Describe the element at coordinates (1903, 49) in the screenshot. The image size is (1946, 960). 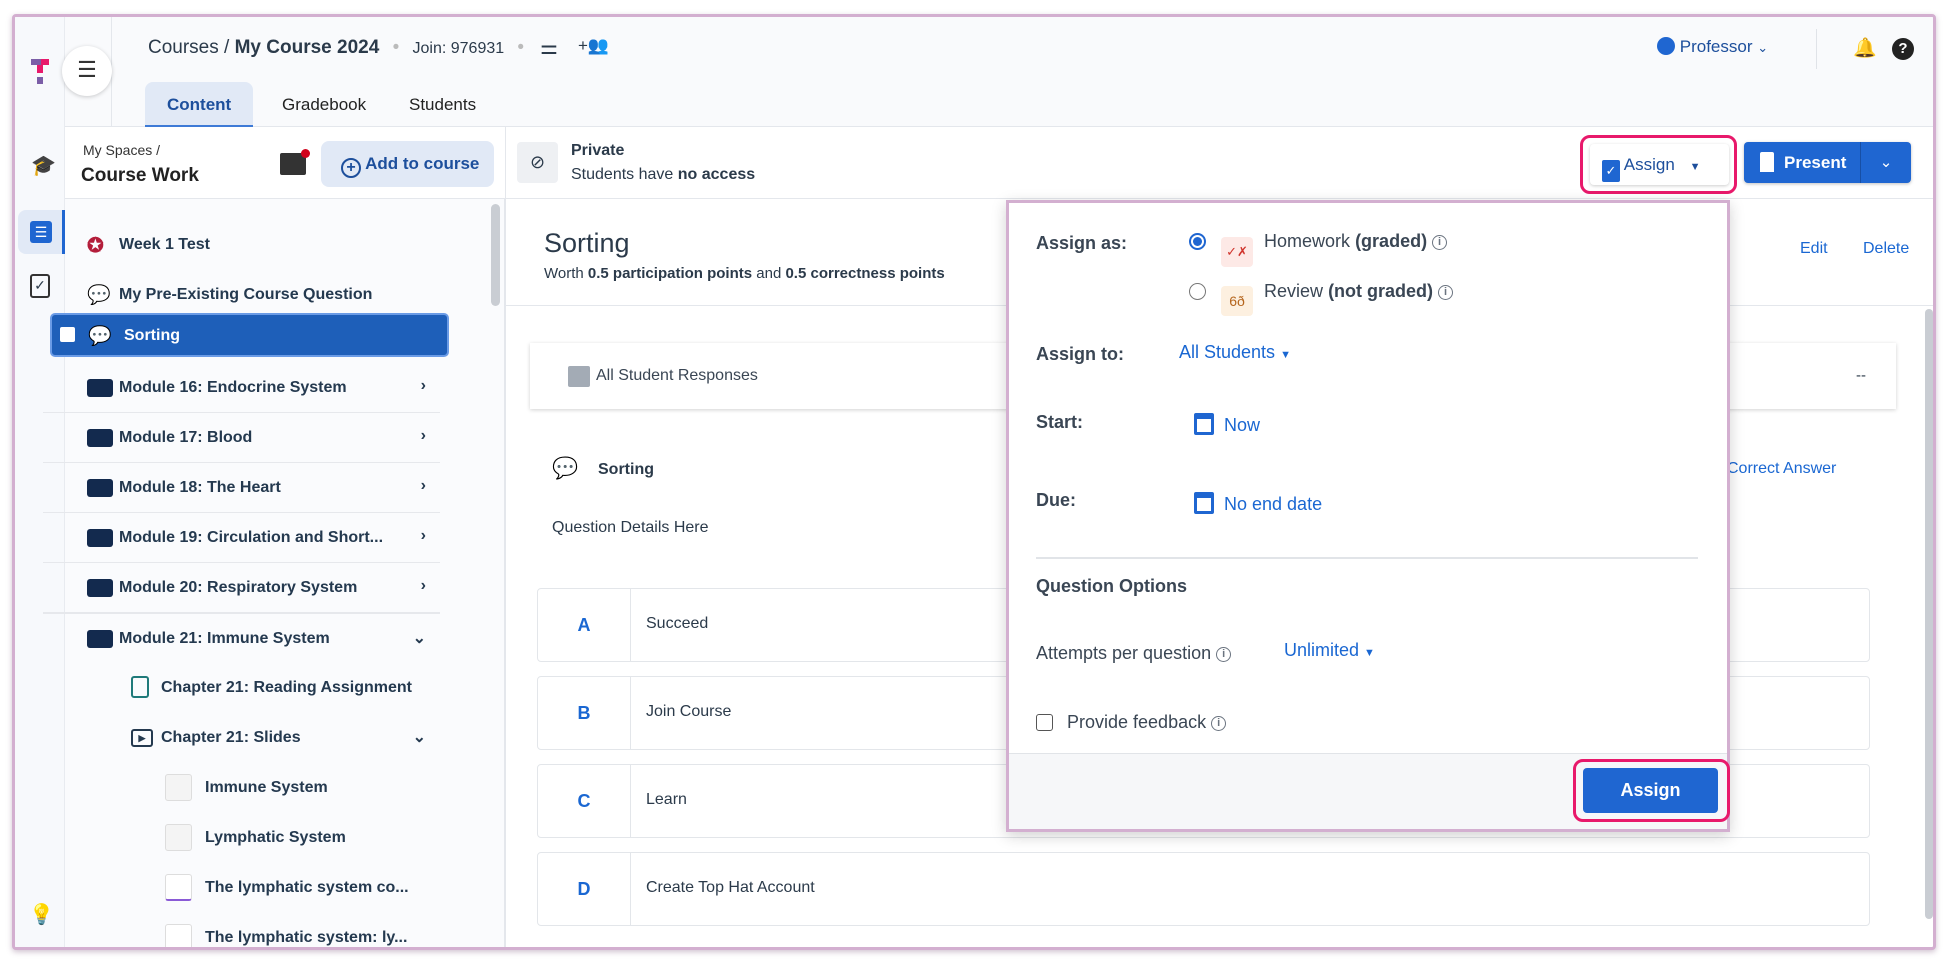
I see `help-icon: ?` at that location.